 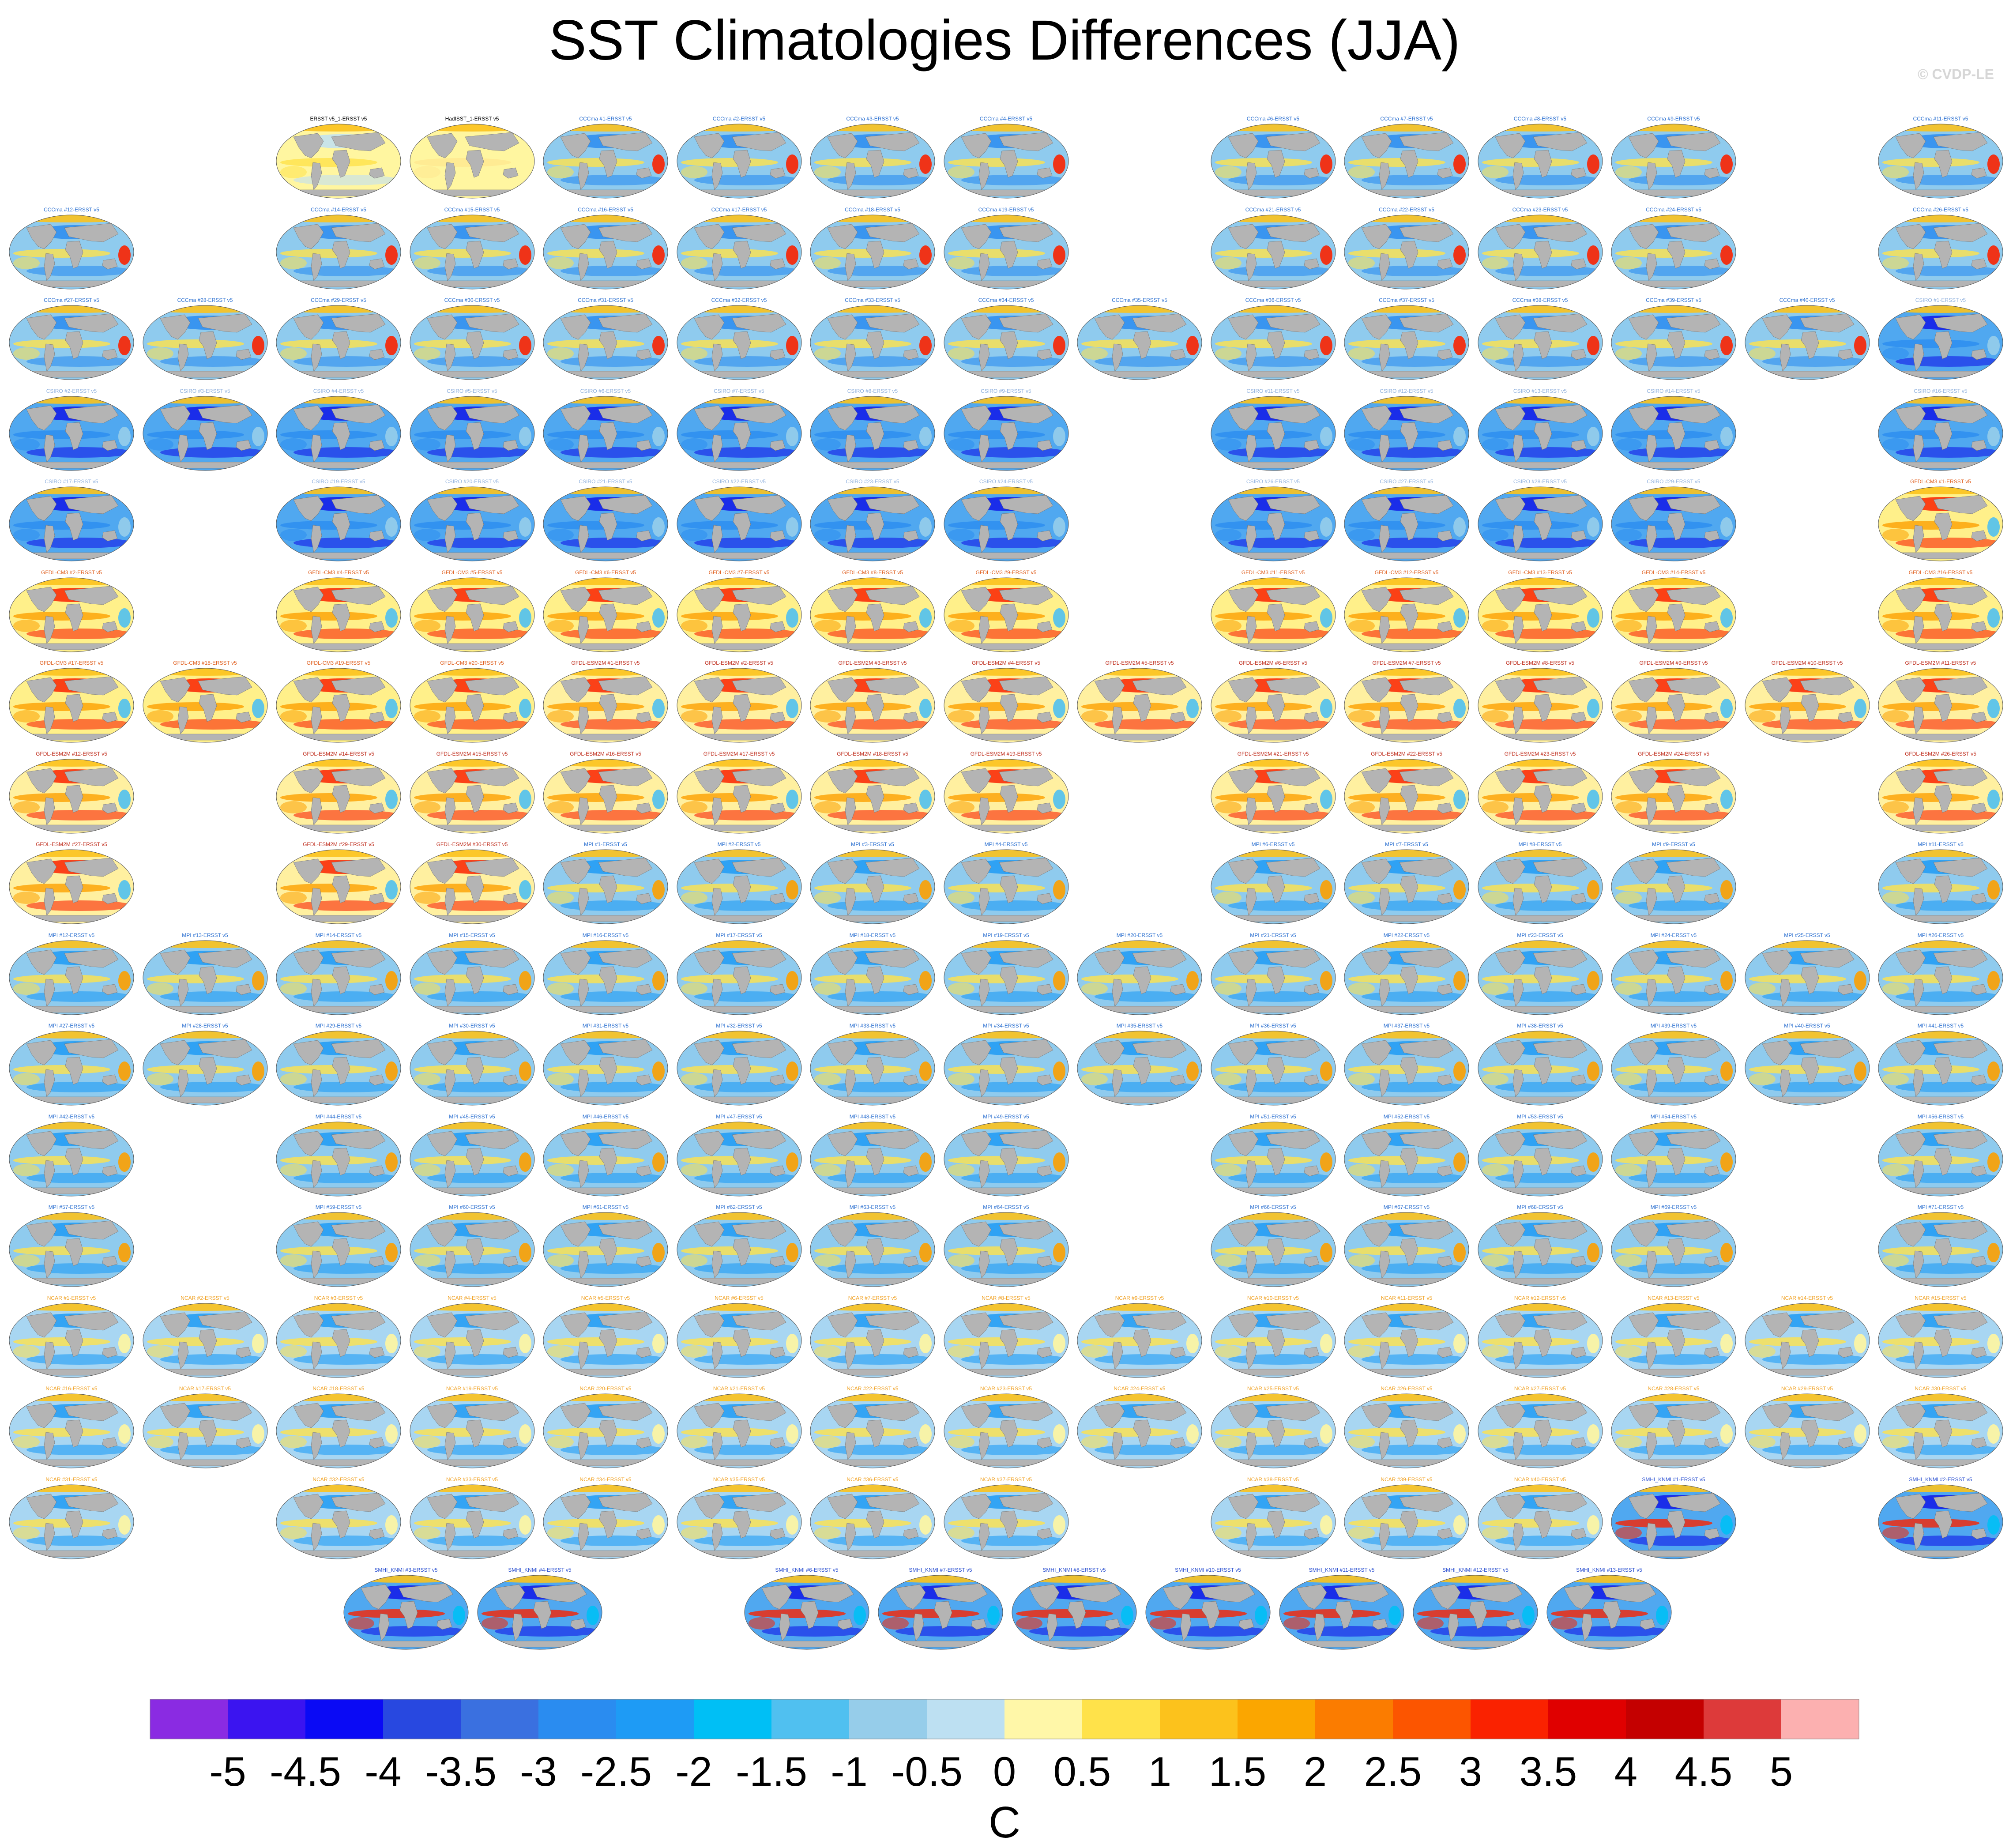 What do you see at coordinates (71, 1298) in the screenshot?
I see `panel-title: NCAR #1-ERSST v5` at bounding box center [71, 1298].